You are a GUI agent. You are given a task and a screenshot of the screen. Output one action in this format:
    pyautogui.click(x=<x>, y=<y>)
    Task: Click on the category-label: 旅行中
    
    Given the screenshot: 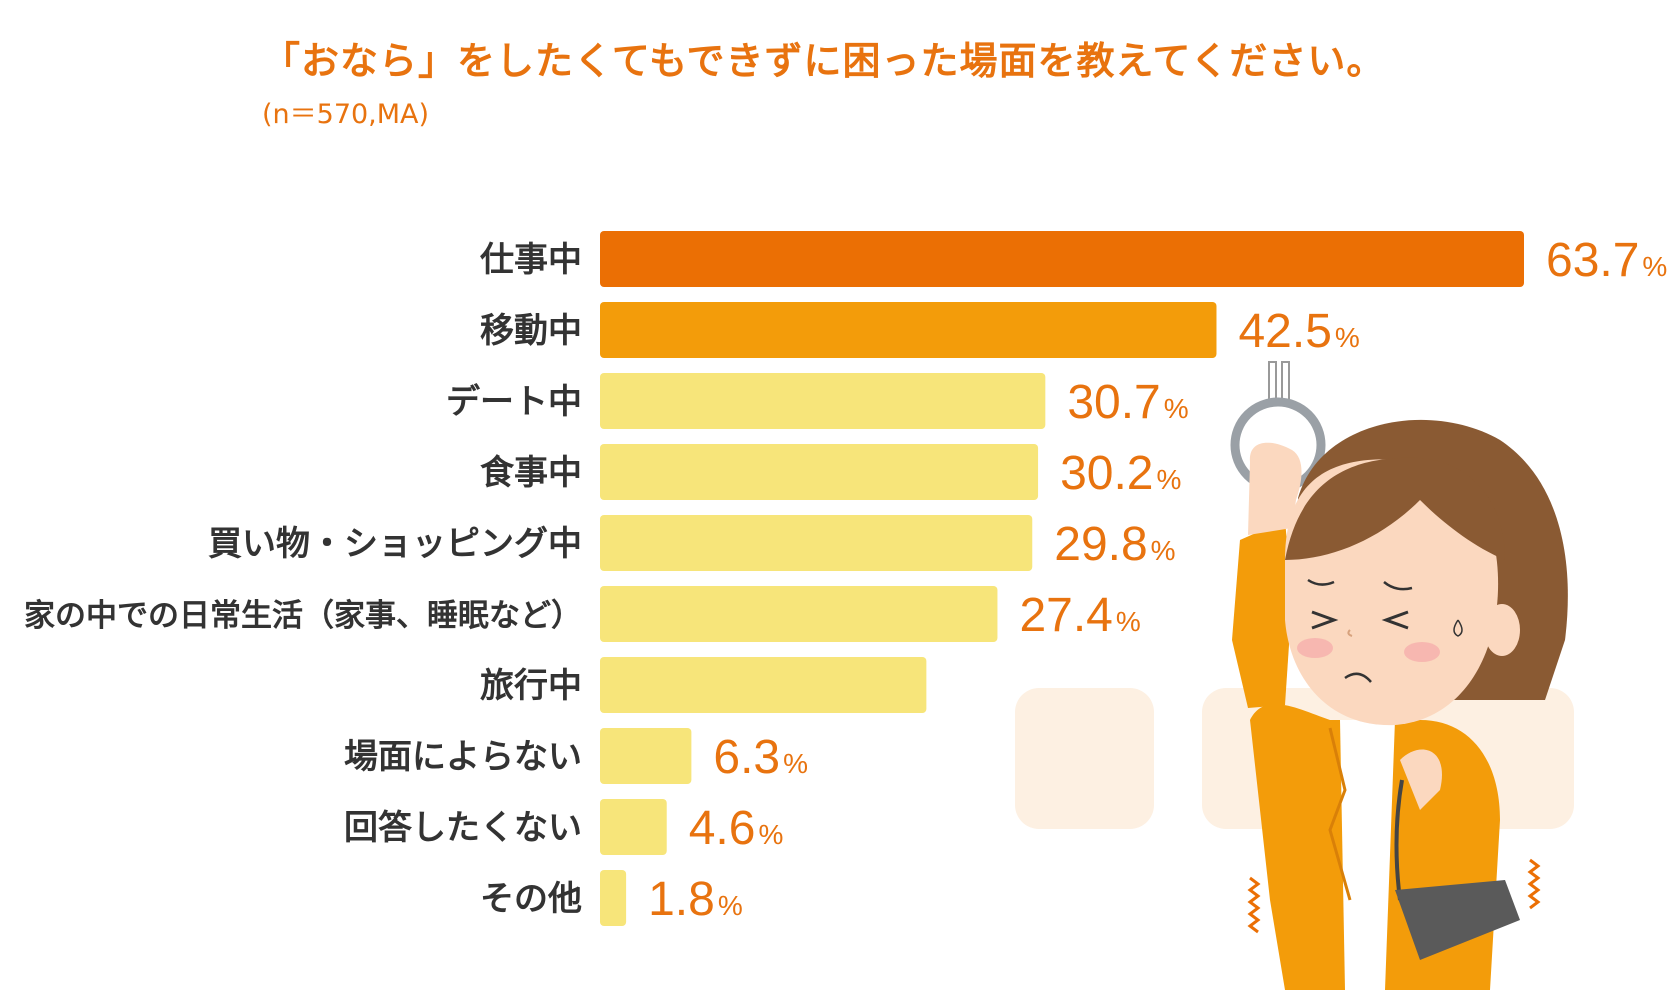 What is the action you would take?
    pyautogui.click(x=531, y=686)
    